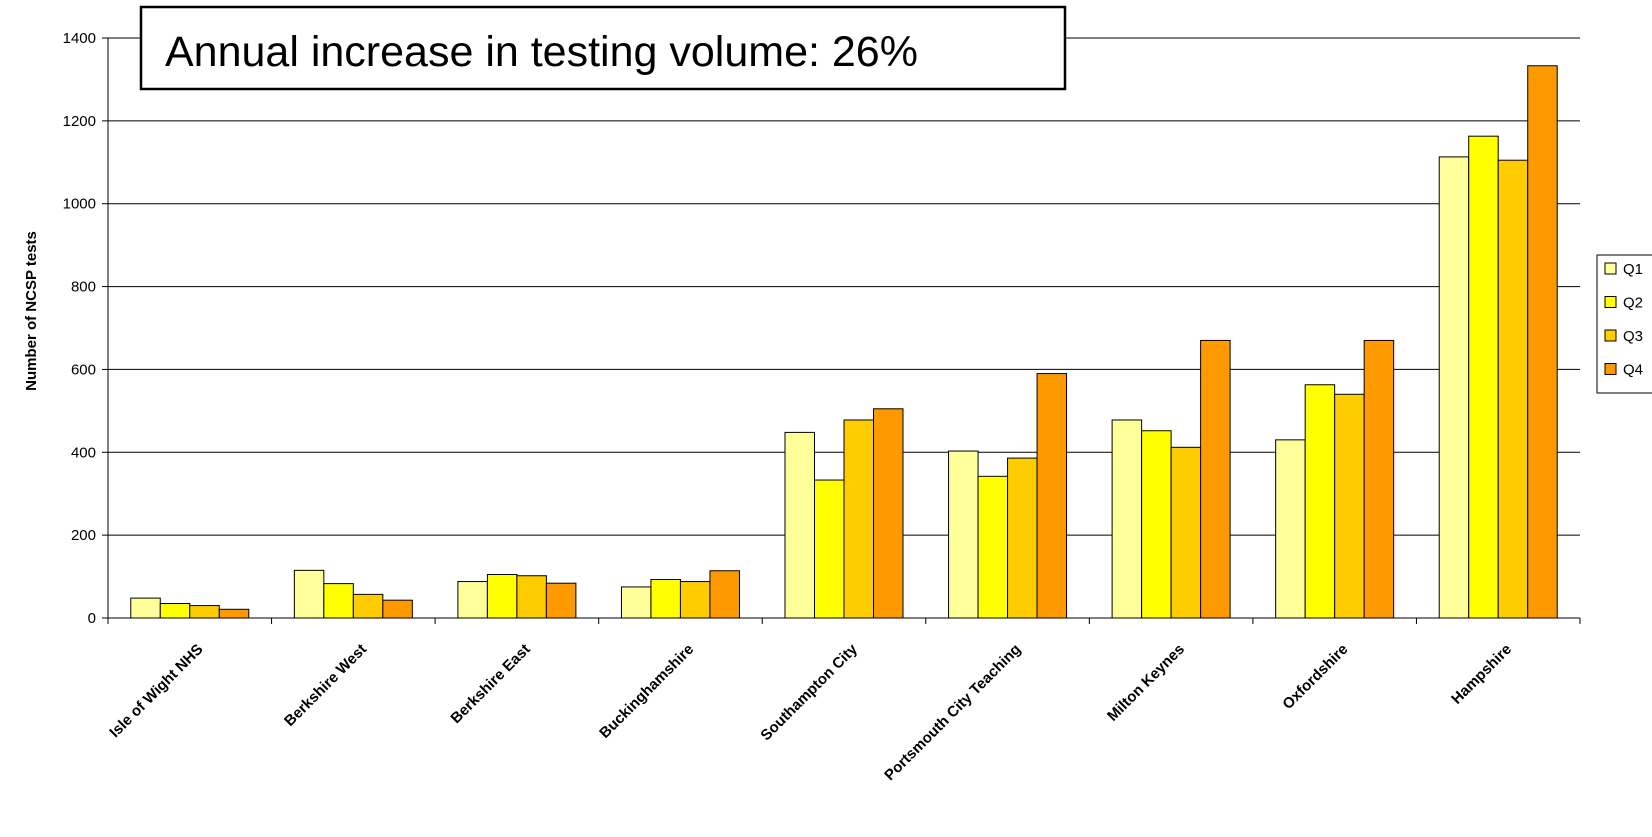 This screenshot has width=1652, height=837. What do you see at coordinates (490, 684) in the screenshot?
I see `x-tick-label: Berkshire East` at bounding box center [490, 684].